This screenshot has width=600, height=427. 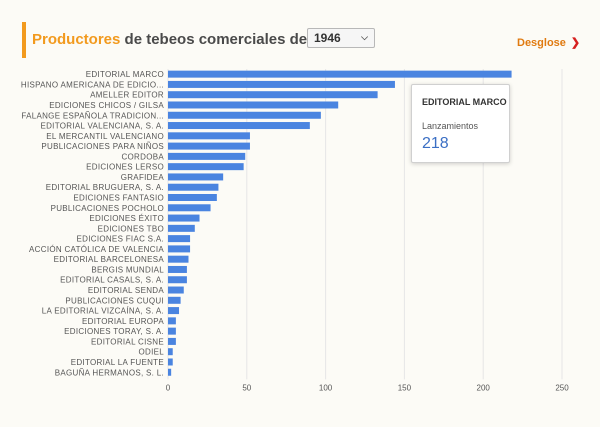 What do you see at coordinates (127, 95) in the screenshot?
I see `category-label: AMELLER EDITOR` at bounding box center [127, 95].